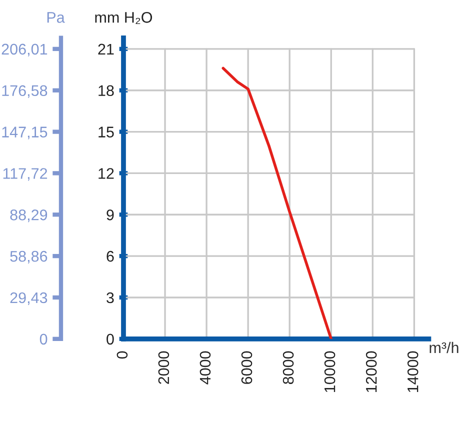  I want to click on y-tick-label: 15, so click(106, 132).